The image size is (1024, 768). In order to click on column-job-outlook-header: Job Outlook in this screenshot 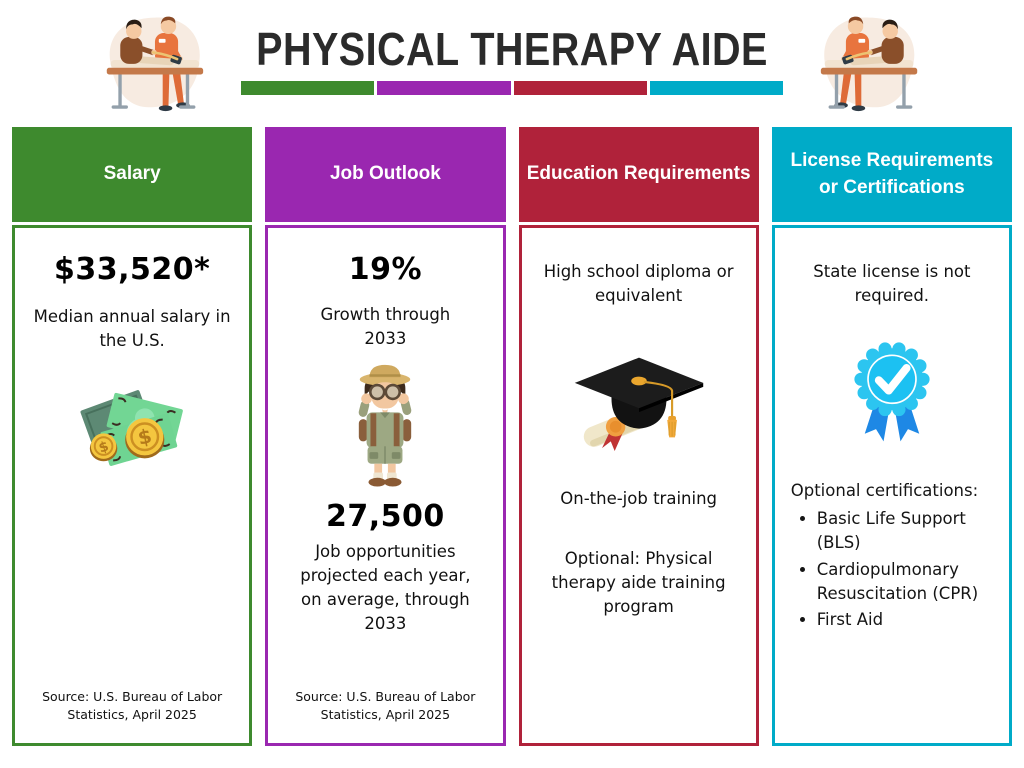, I will do `click(385, 174)`.